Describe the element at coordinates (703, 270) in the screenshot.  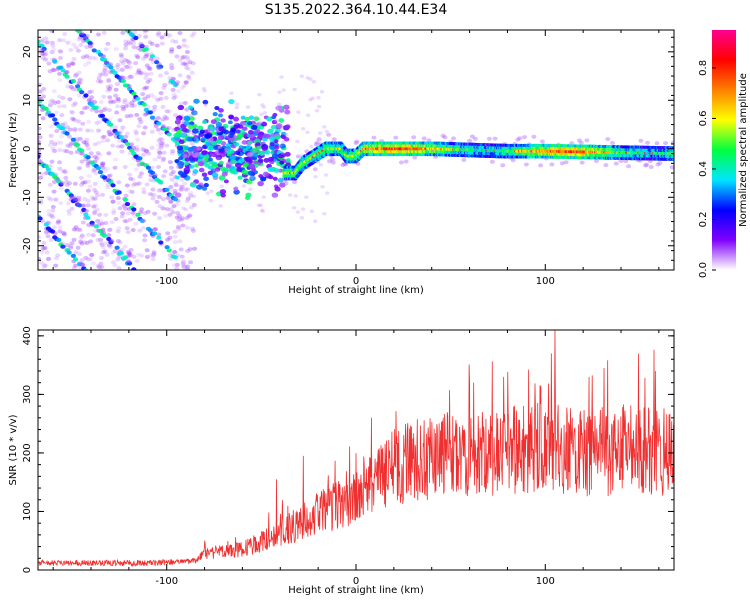
I see `colorbar-tick-label: 0.0` at that location.